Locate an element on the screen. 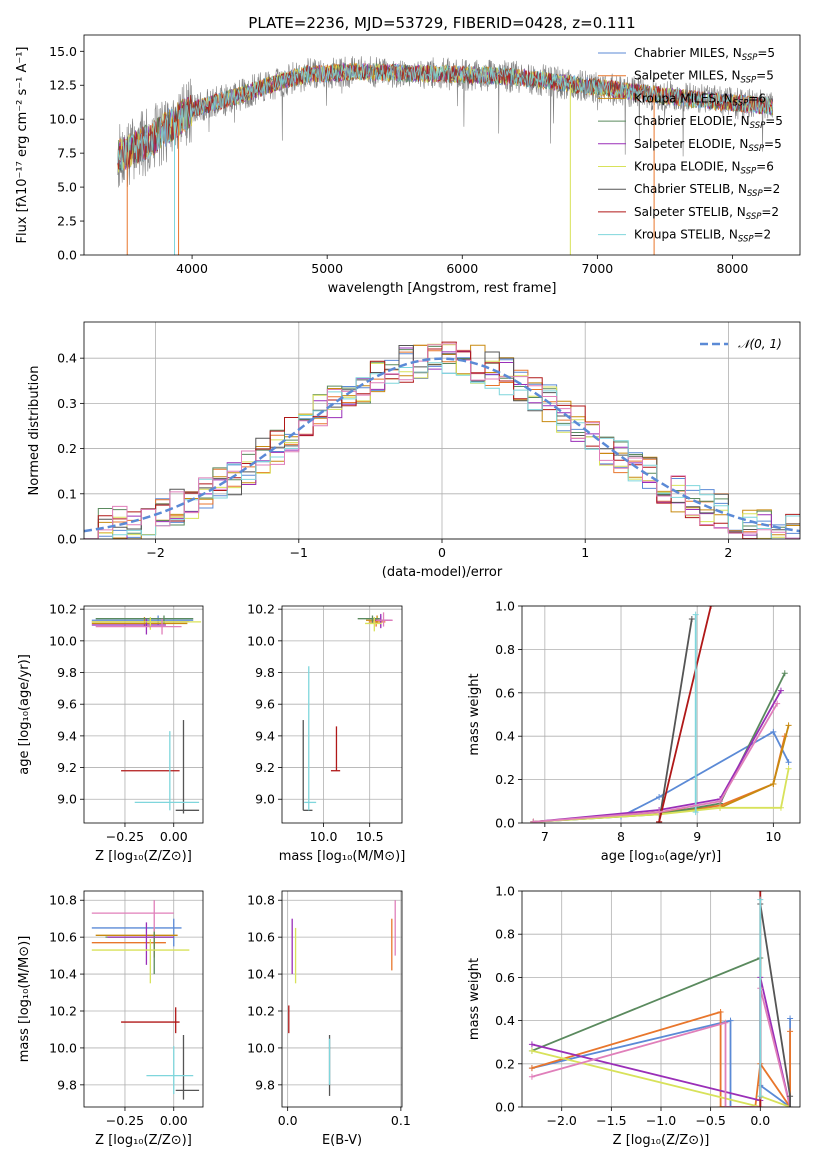 Image resolution: width=819 pixels, height=1170 pixels. x-tick-label: 8 is located at coordinates (621, 836).